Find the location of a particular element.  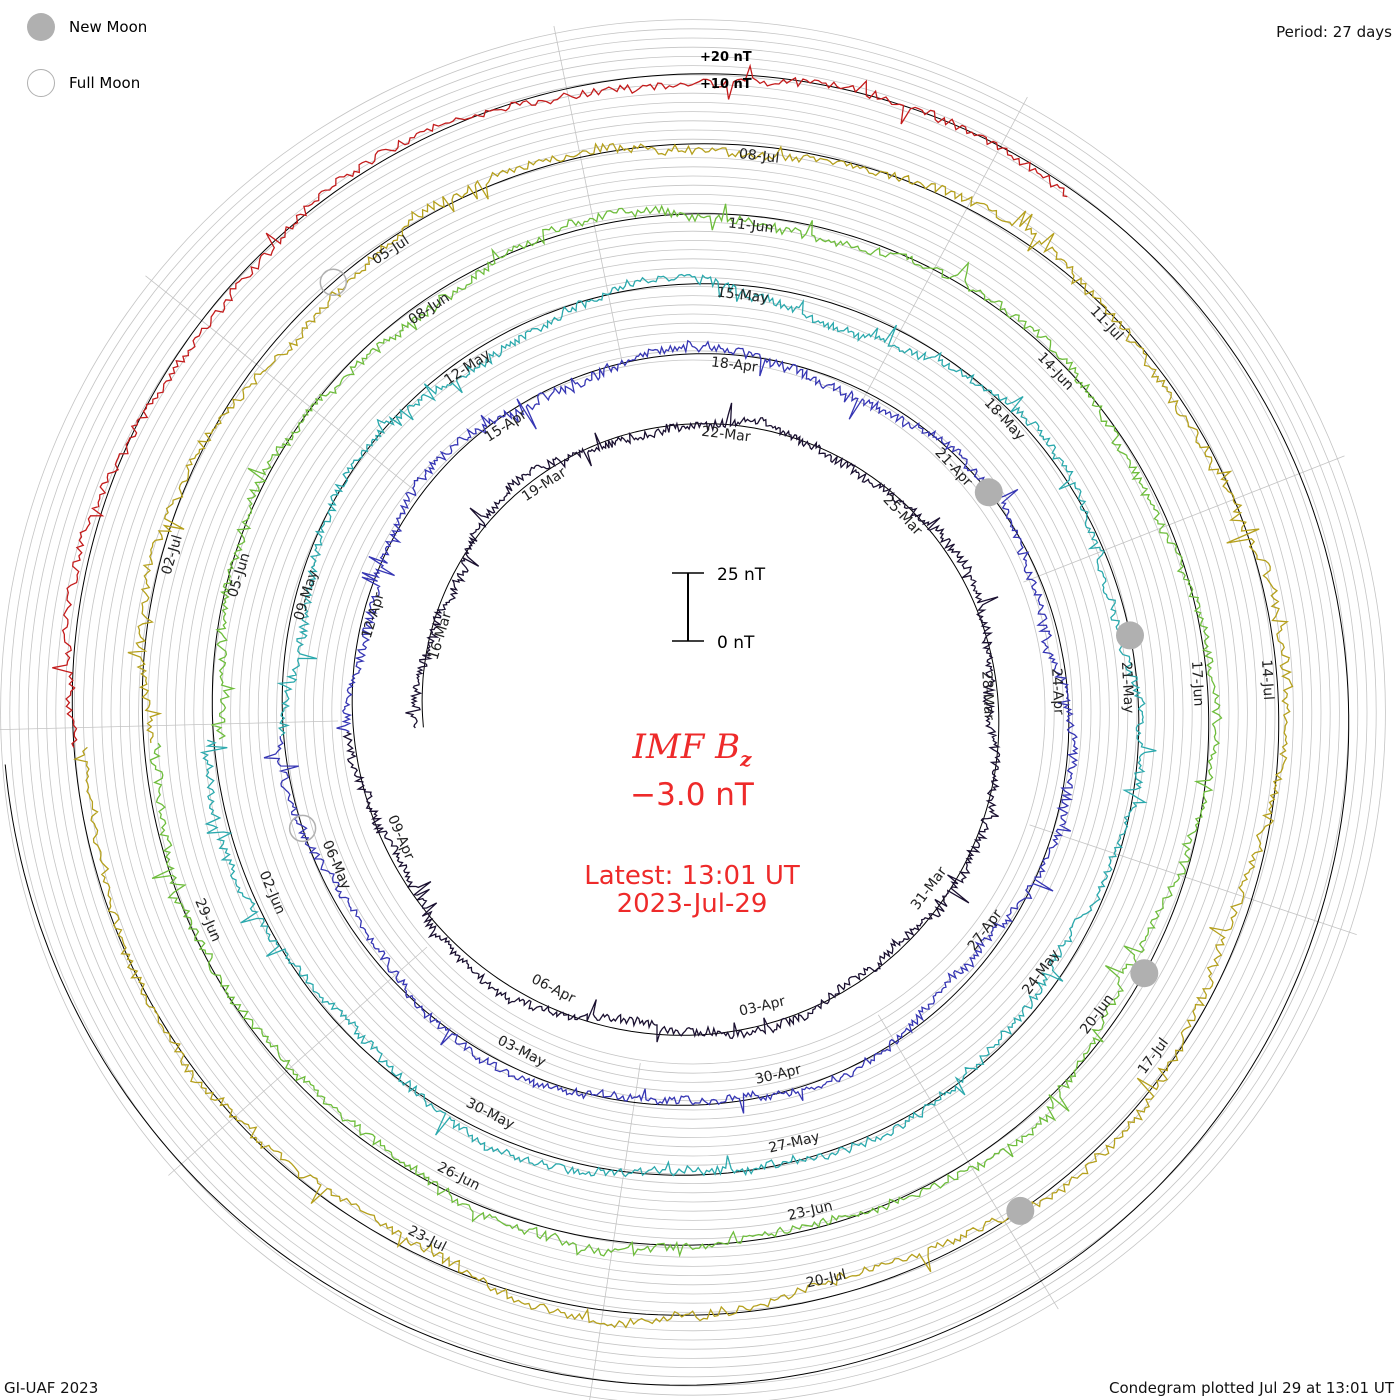

date-label: 03-Apr is located at coordinates (762, 1006).